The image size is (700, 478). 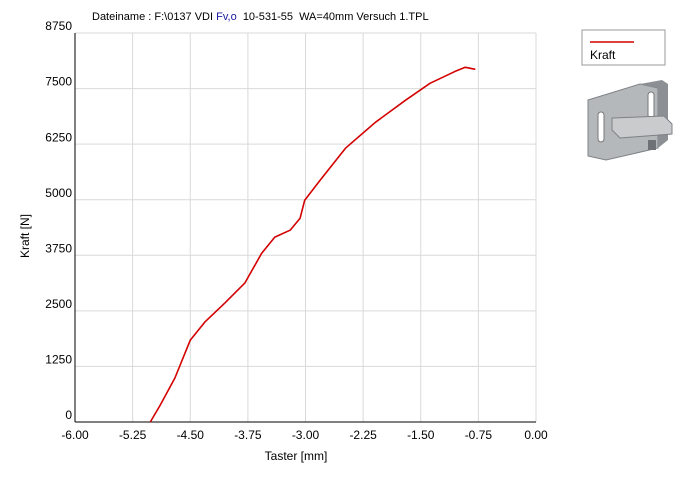 What do you see at coordinates (536, 435) in the screenshot?
I see `x-tick-label: 0.00` at bounding box center [536, 435].